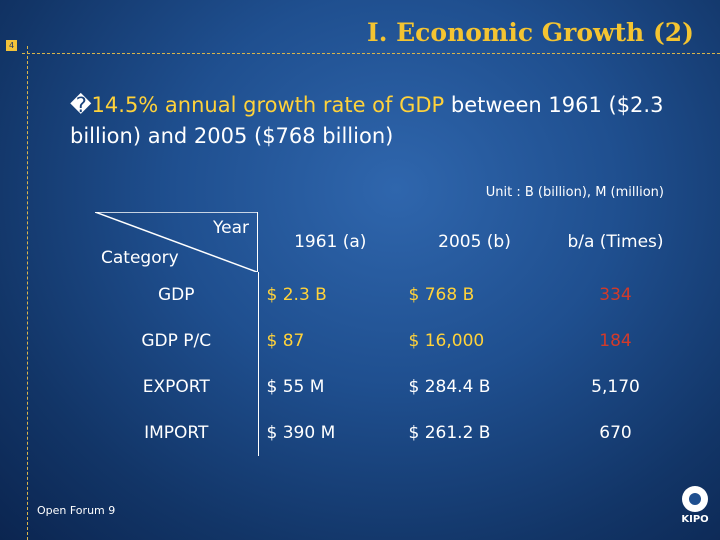  I want to click on corner-diagonal, so click(176, 242).